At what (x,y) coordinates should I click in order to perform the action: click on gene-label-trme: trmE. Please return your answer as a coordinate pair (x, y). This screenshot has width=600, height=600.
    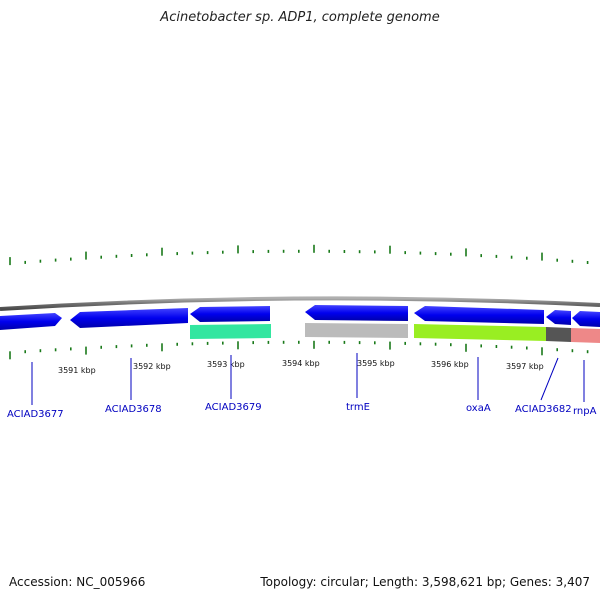
    Looking at the image, I should click on (358, 407).